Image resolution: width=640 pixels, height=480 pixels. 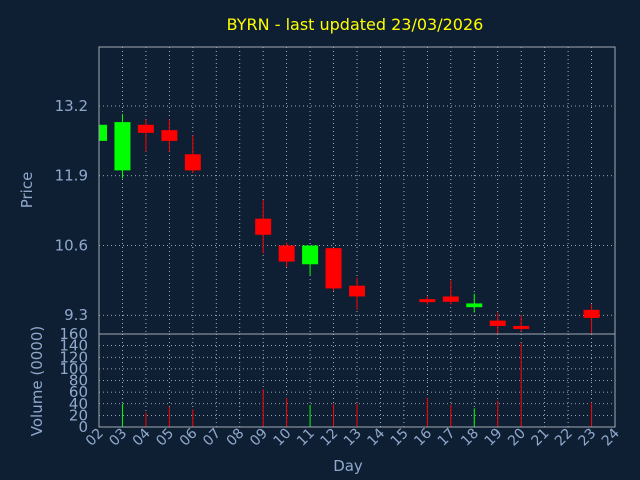 I want to click on volume-y-axis-label: Volume (0000), so click(x=37, y=381).